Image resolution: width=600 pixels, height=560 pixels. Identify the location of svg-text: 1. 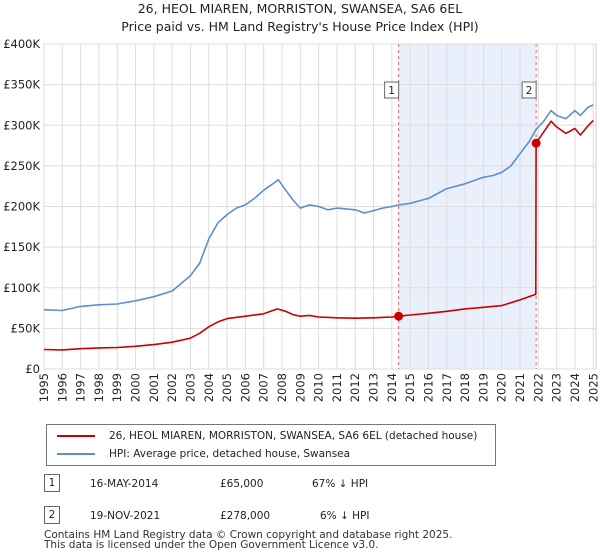
(391, 91).